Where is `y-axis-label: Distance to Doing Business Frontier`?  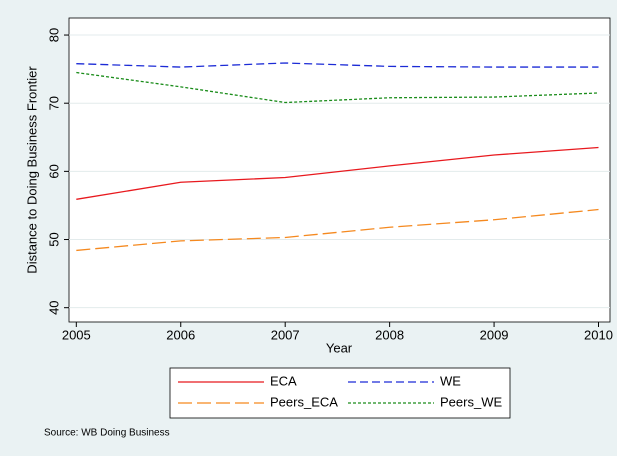 y-axis-label: Distance to Doing Business Frontier is located at coordinates (31, 170).